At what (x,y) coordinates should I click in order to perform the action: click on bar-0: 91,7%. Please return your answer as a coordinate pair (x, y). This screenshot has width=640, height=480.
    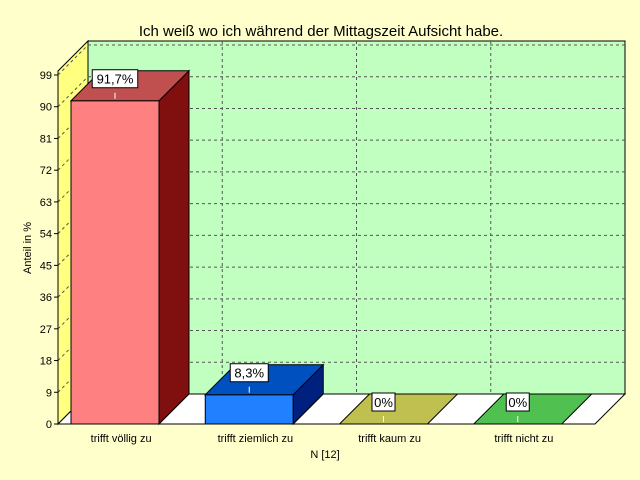
    Looking at the image, I should click on (130, 247).